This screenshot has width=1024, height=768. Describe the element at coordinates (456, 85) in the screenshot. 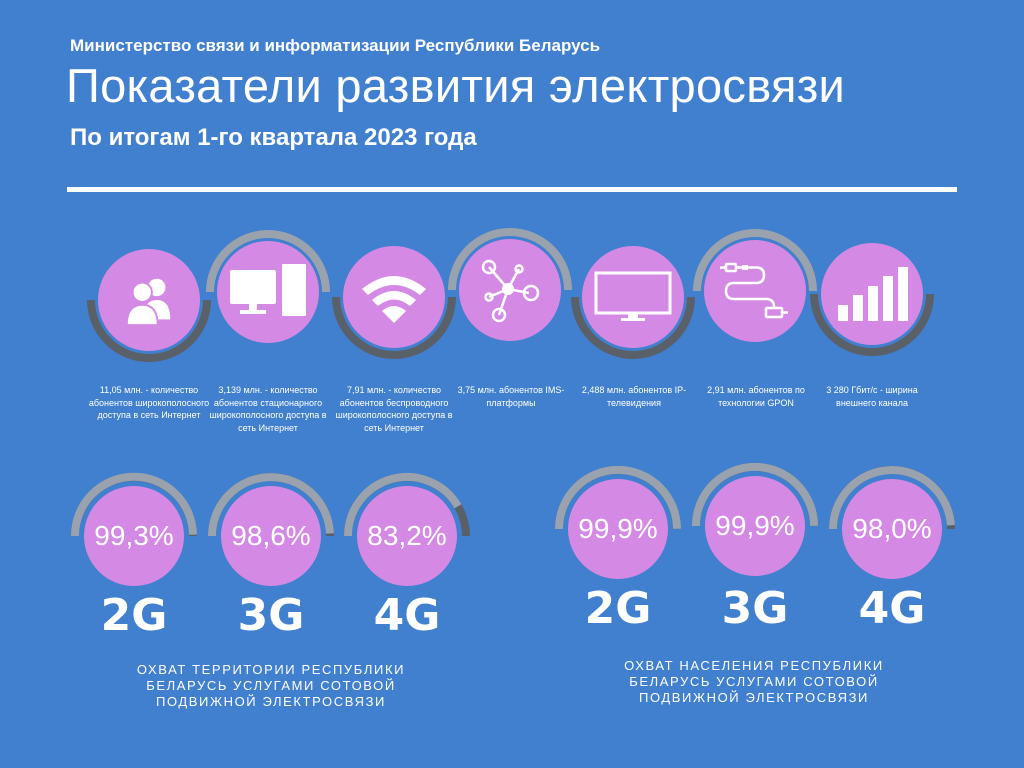

I see `page-title: Показатели развития электросвязи` at that location.